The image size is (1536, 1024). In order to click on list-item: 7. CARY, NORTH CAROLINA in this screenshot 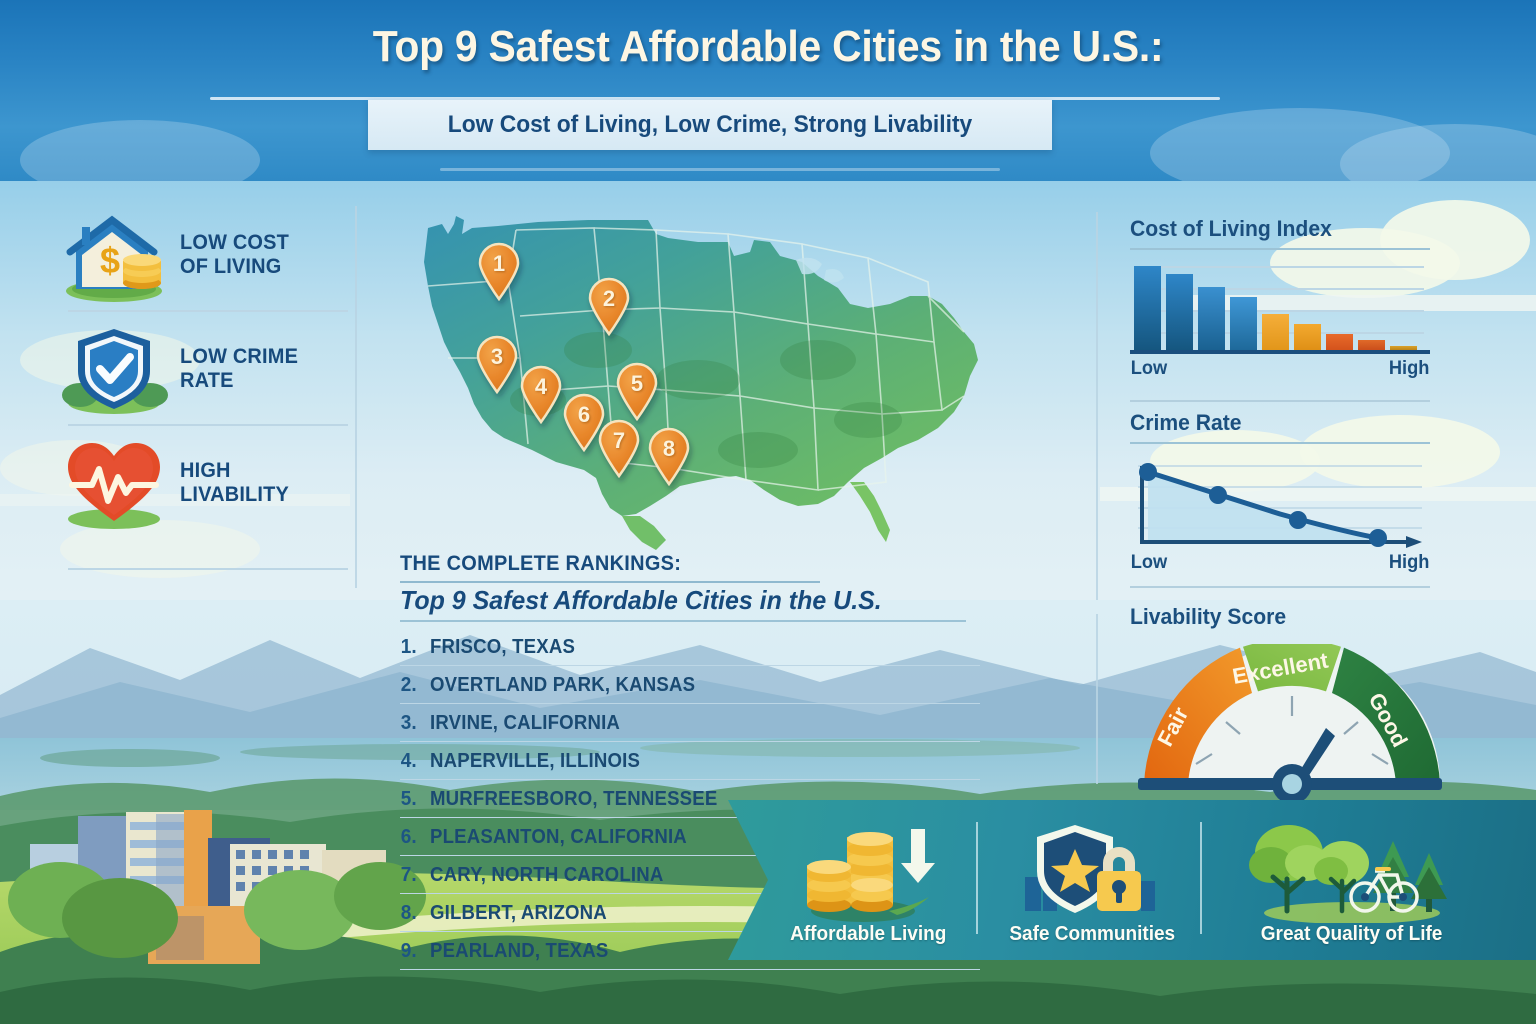, I will do `click(690, 875)`.